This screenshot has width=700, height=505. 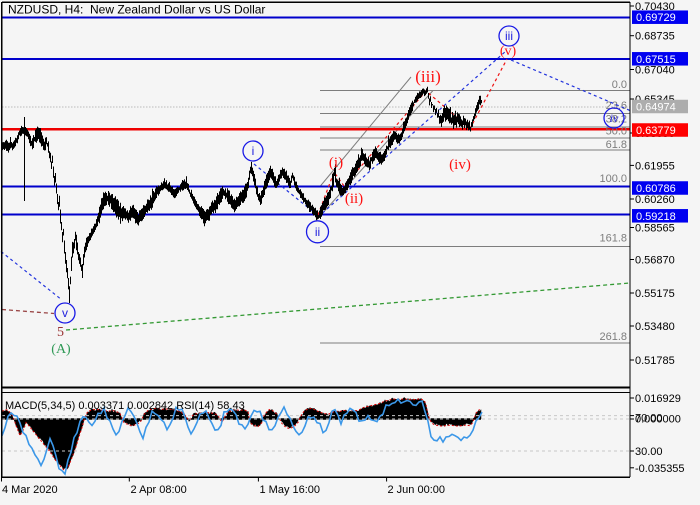 I want to click on svg-text: 4 Mar 2020, so click(x=30, y=490).